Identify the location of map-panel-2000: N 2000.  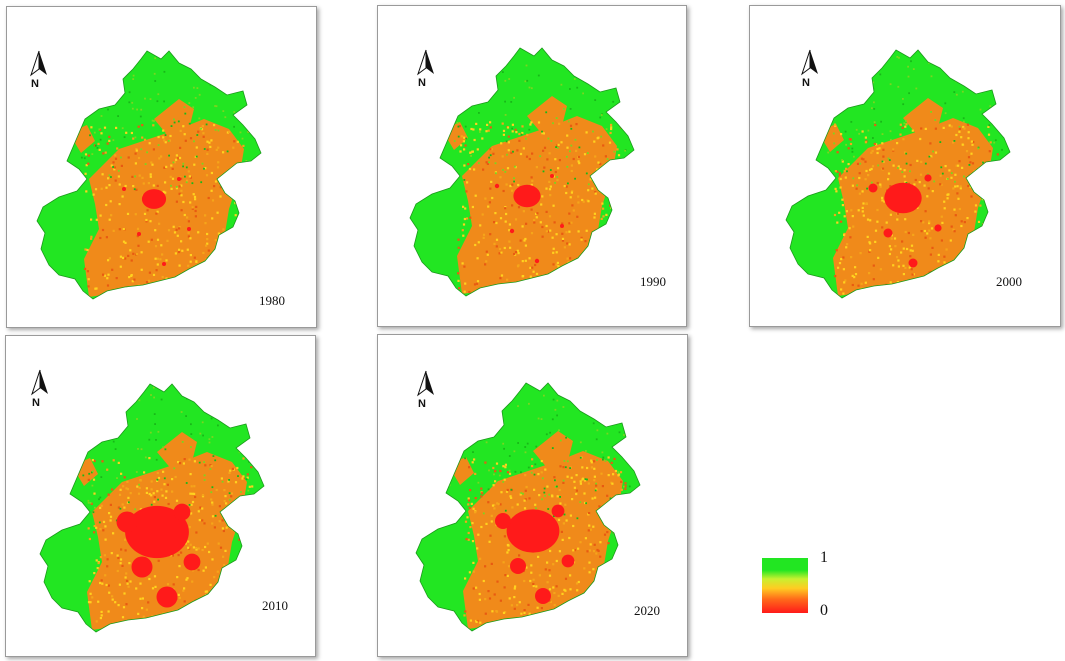
(905, 166).